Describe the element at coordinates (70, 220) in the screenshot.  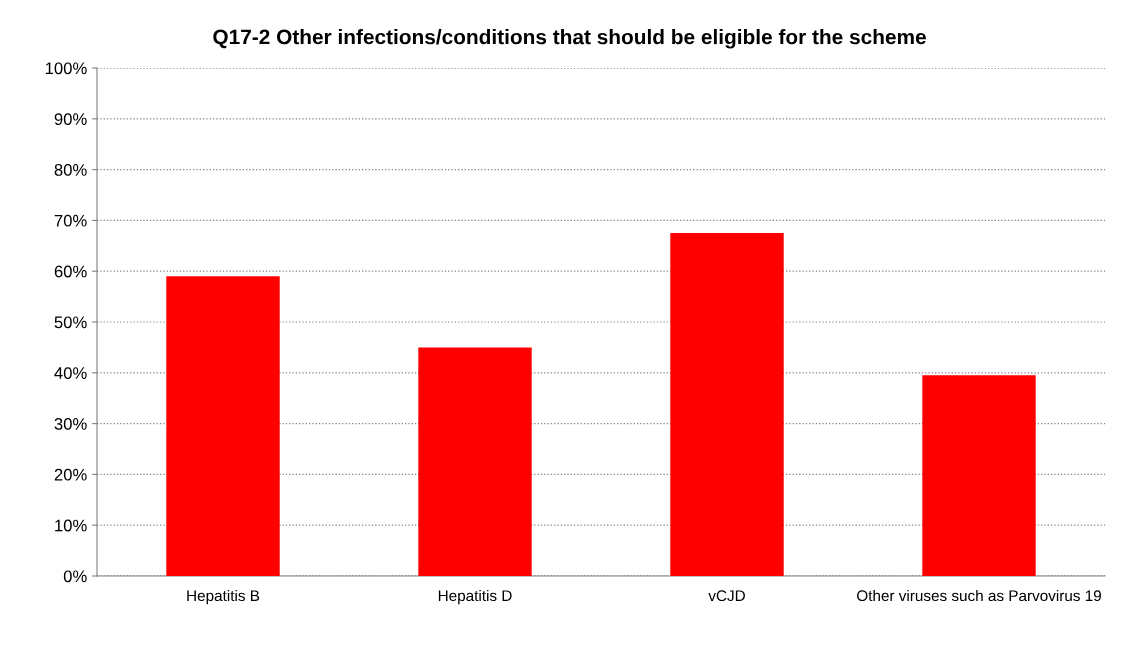
I see `y-tick-label: 70%` at that location.